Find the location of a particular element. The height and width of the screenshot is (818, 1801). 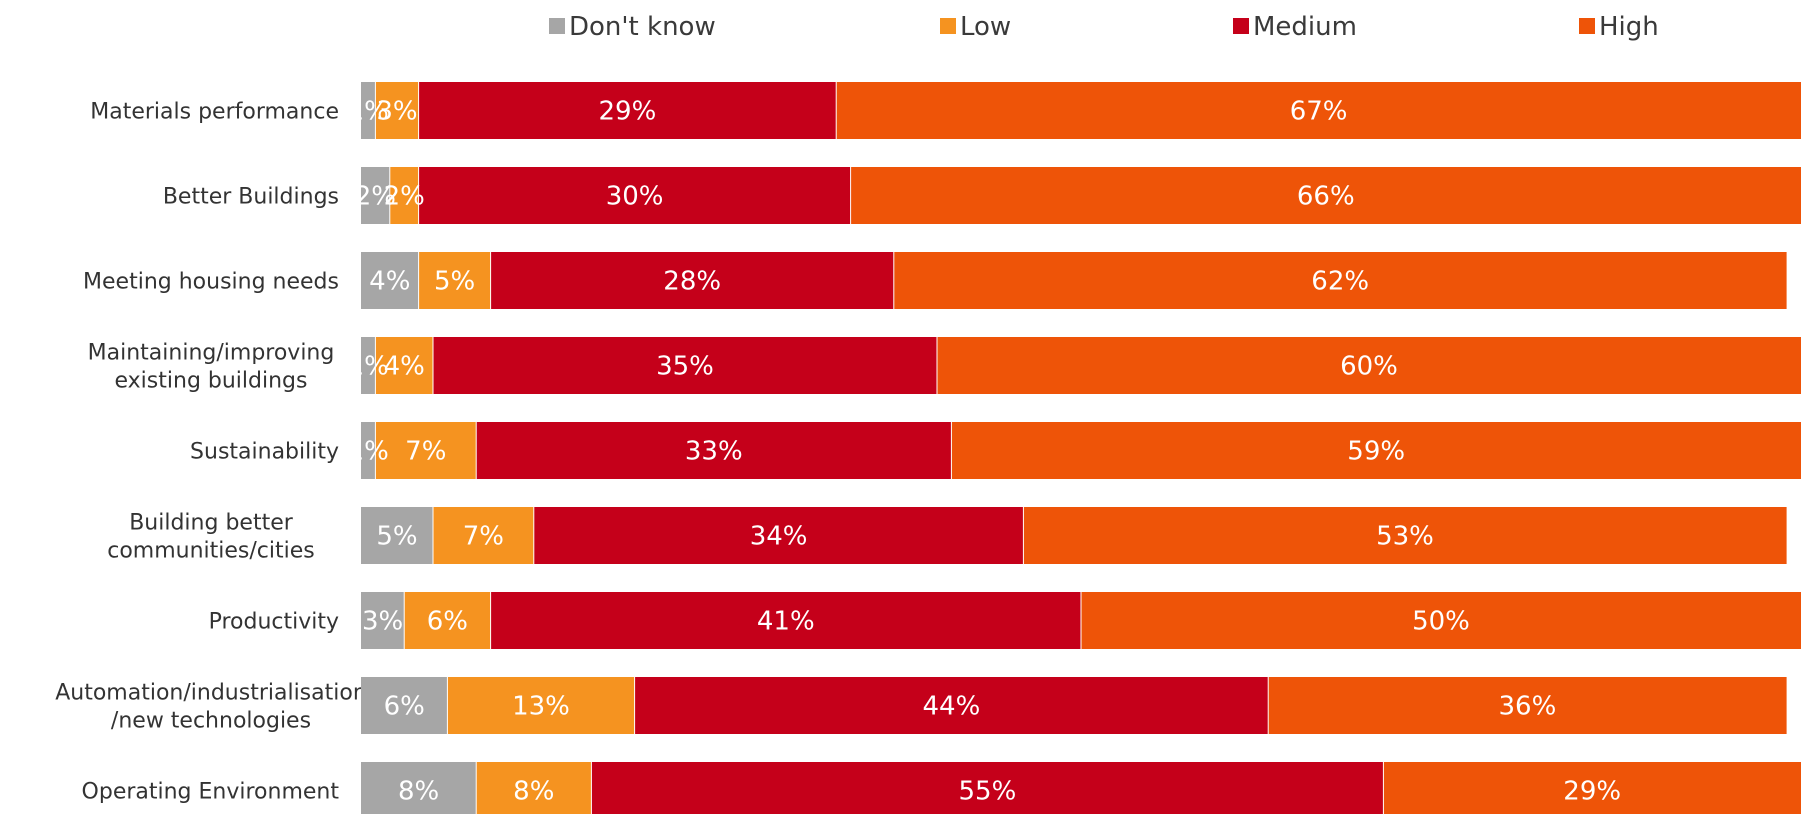

data-label: 28% is located at coordinates (692, 282).